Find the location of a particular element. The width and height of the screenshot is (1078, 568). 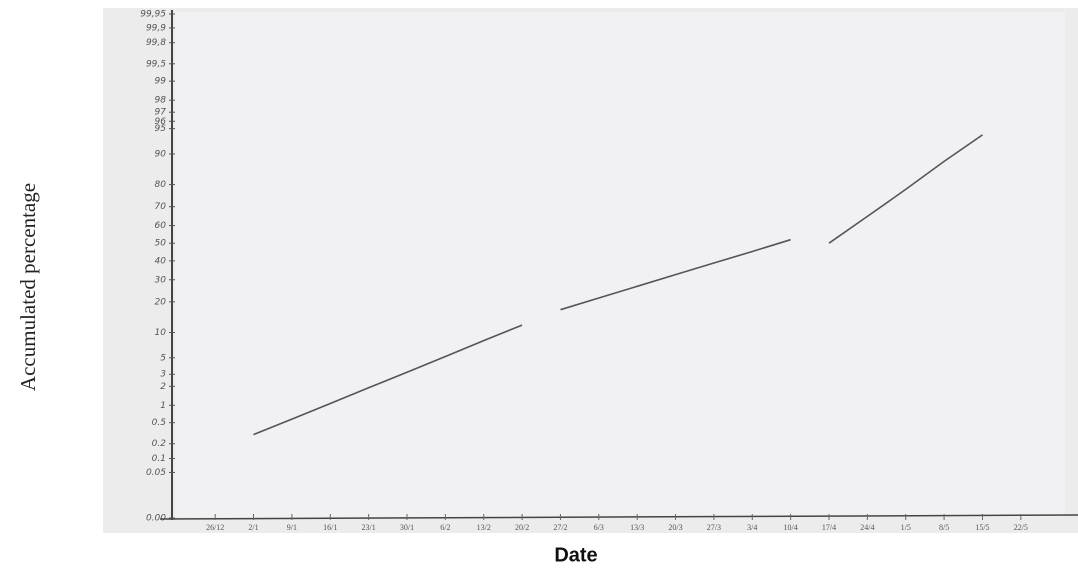

x-tick-label: 1/5 is located at coordinates (906, 527).